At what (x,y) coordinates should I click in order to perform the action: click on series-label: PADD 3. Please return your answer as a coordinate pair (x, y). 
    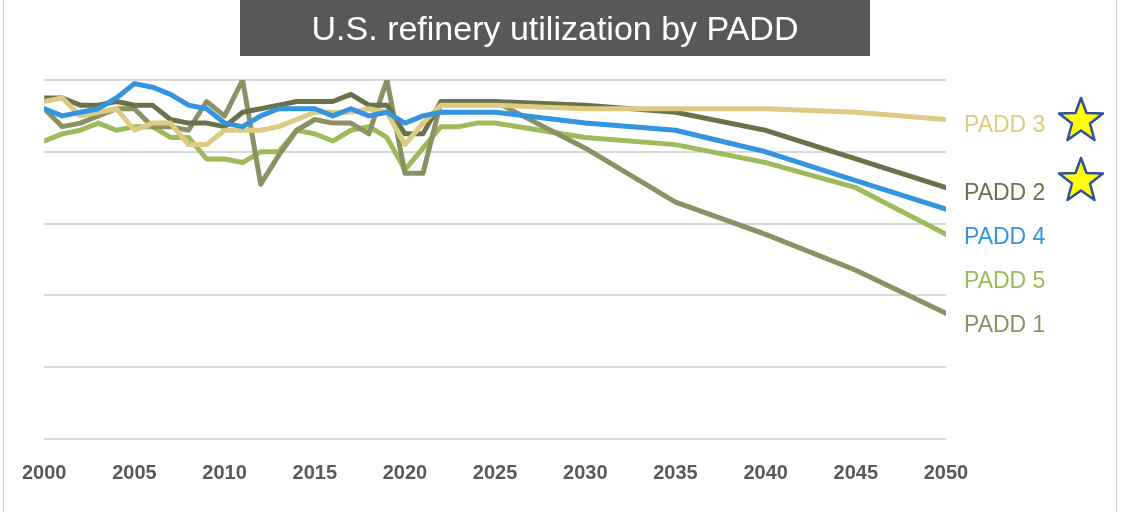
    Looking at the image, I should click on (1005, 123).